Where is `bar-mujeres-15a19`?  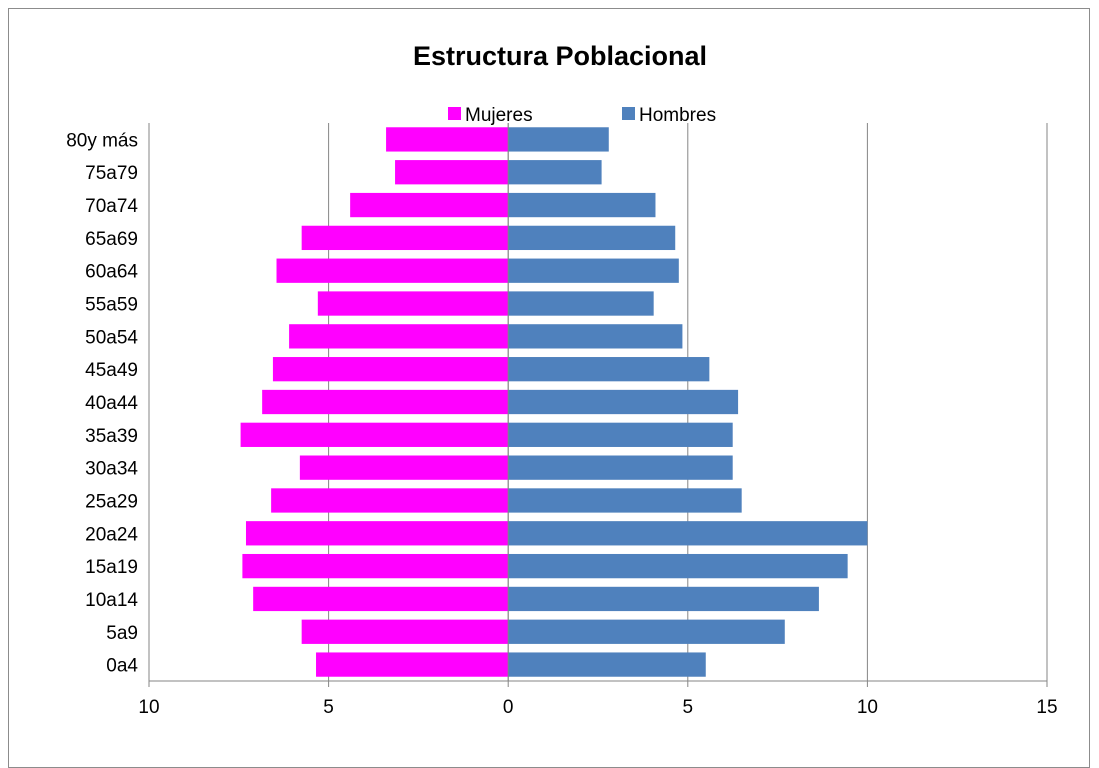
bar-mujeres-15a19 is located at coordinates (375, 566).